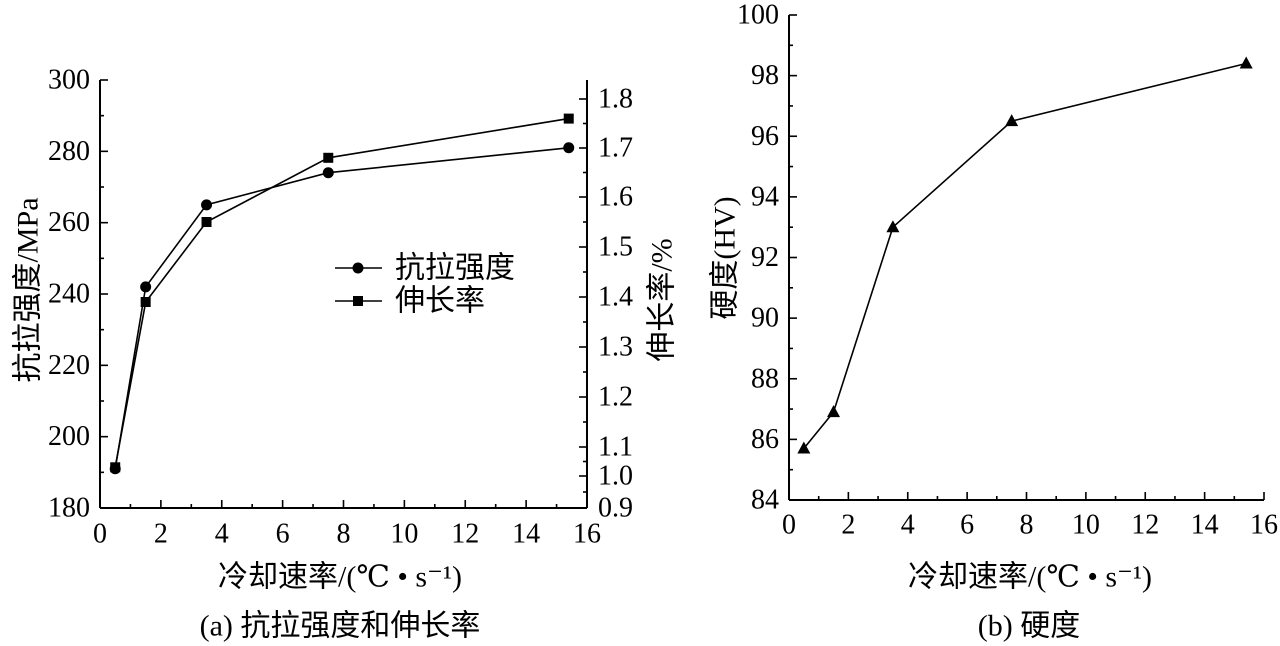  What do you see at coordinates (765, 257) in the screenshot?
I see `y-tick-label: 92` at bounding box center [765, 257].